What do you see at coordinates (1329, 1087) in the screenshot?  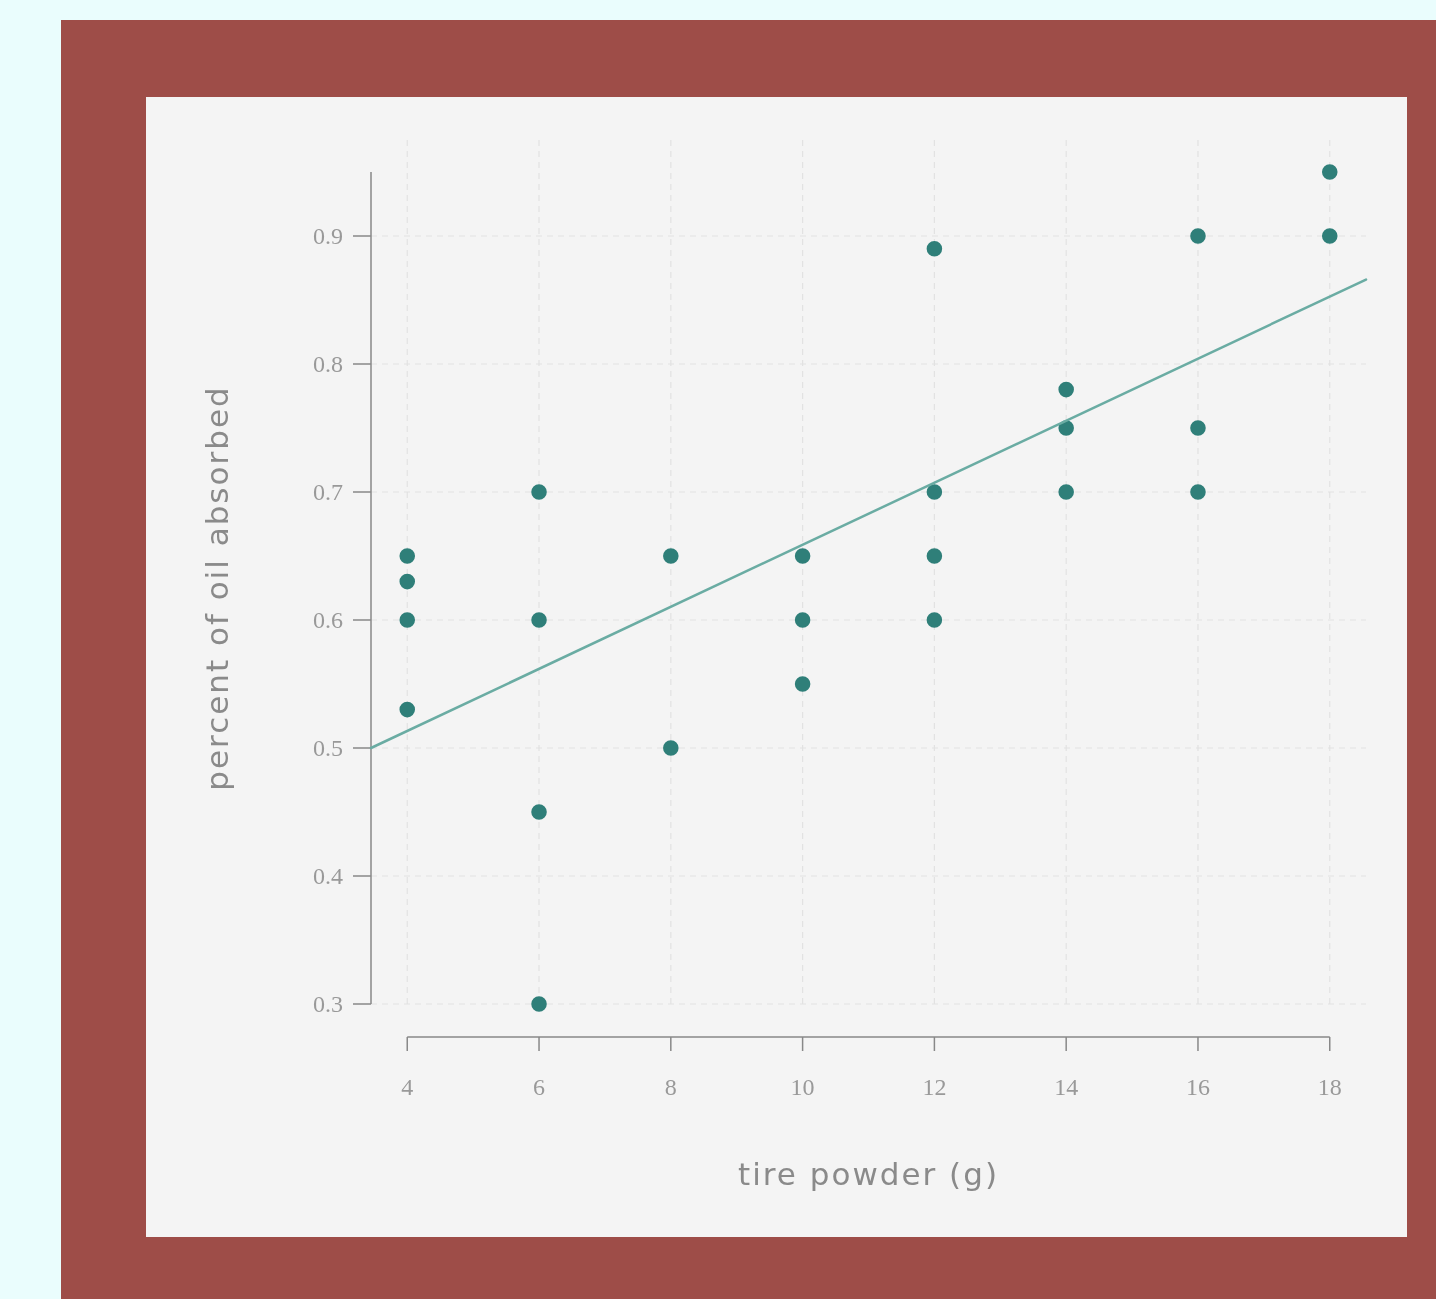 I see `x-tick-label: 18` at bounding box center [1329, 1087].